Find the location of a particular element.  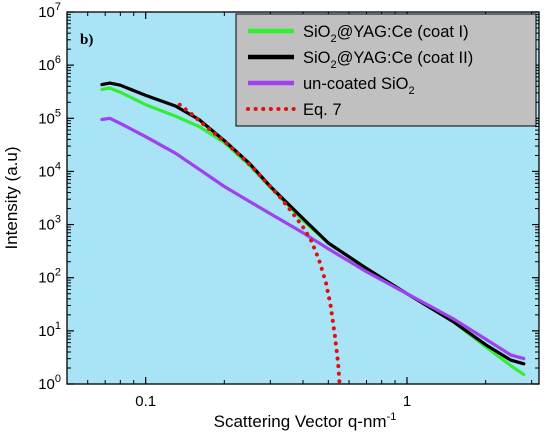

y-tick-label: 10⁰ is located at coordinates (49, 383).